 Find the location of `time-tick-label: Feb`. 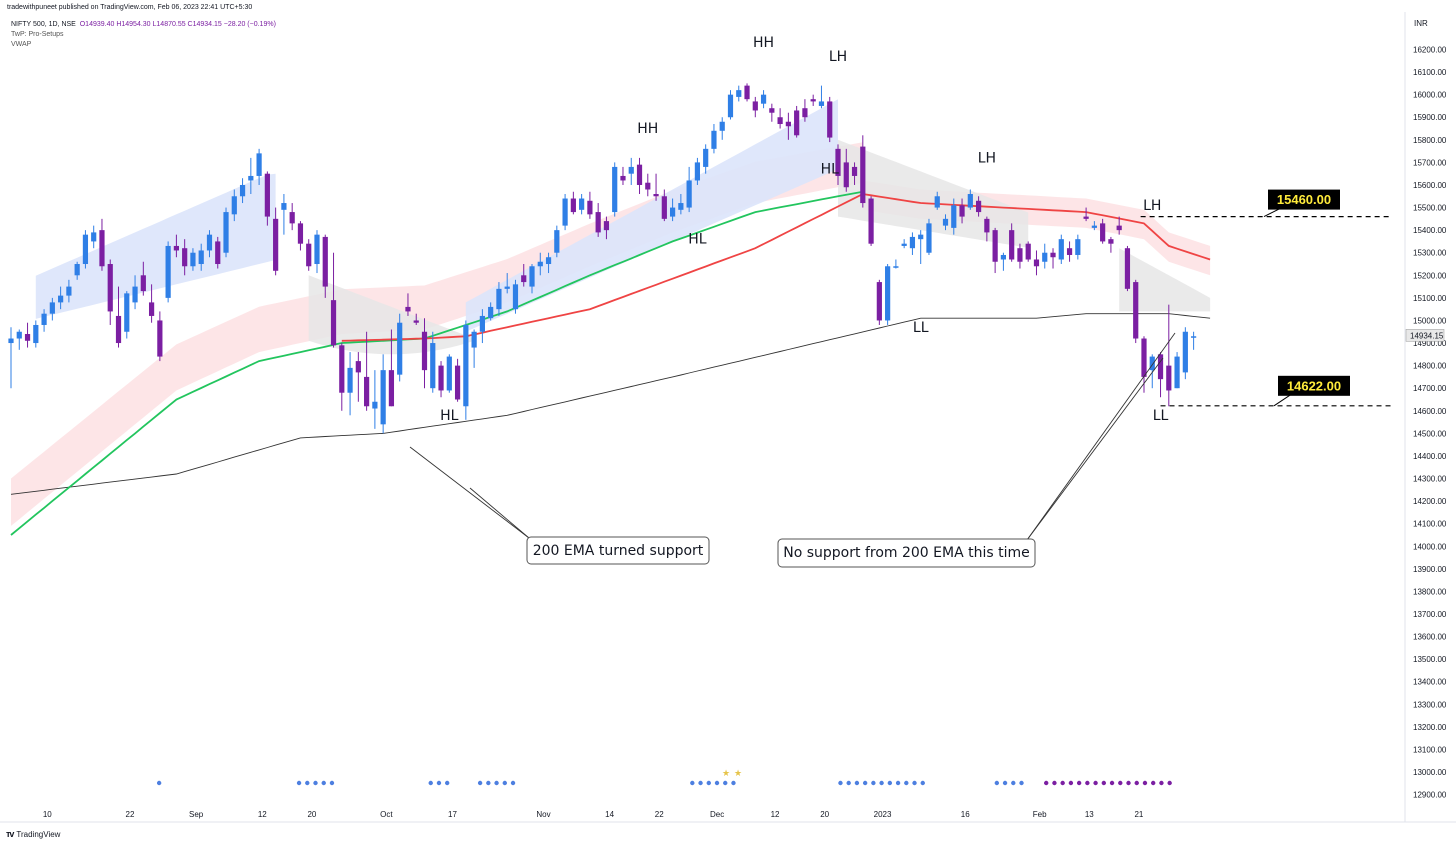

time-tick-label: Feb is located at coordinates (1040, 814).